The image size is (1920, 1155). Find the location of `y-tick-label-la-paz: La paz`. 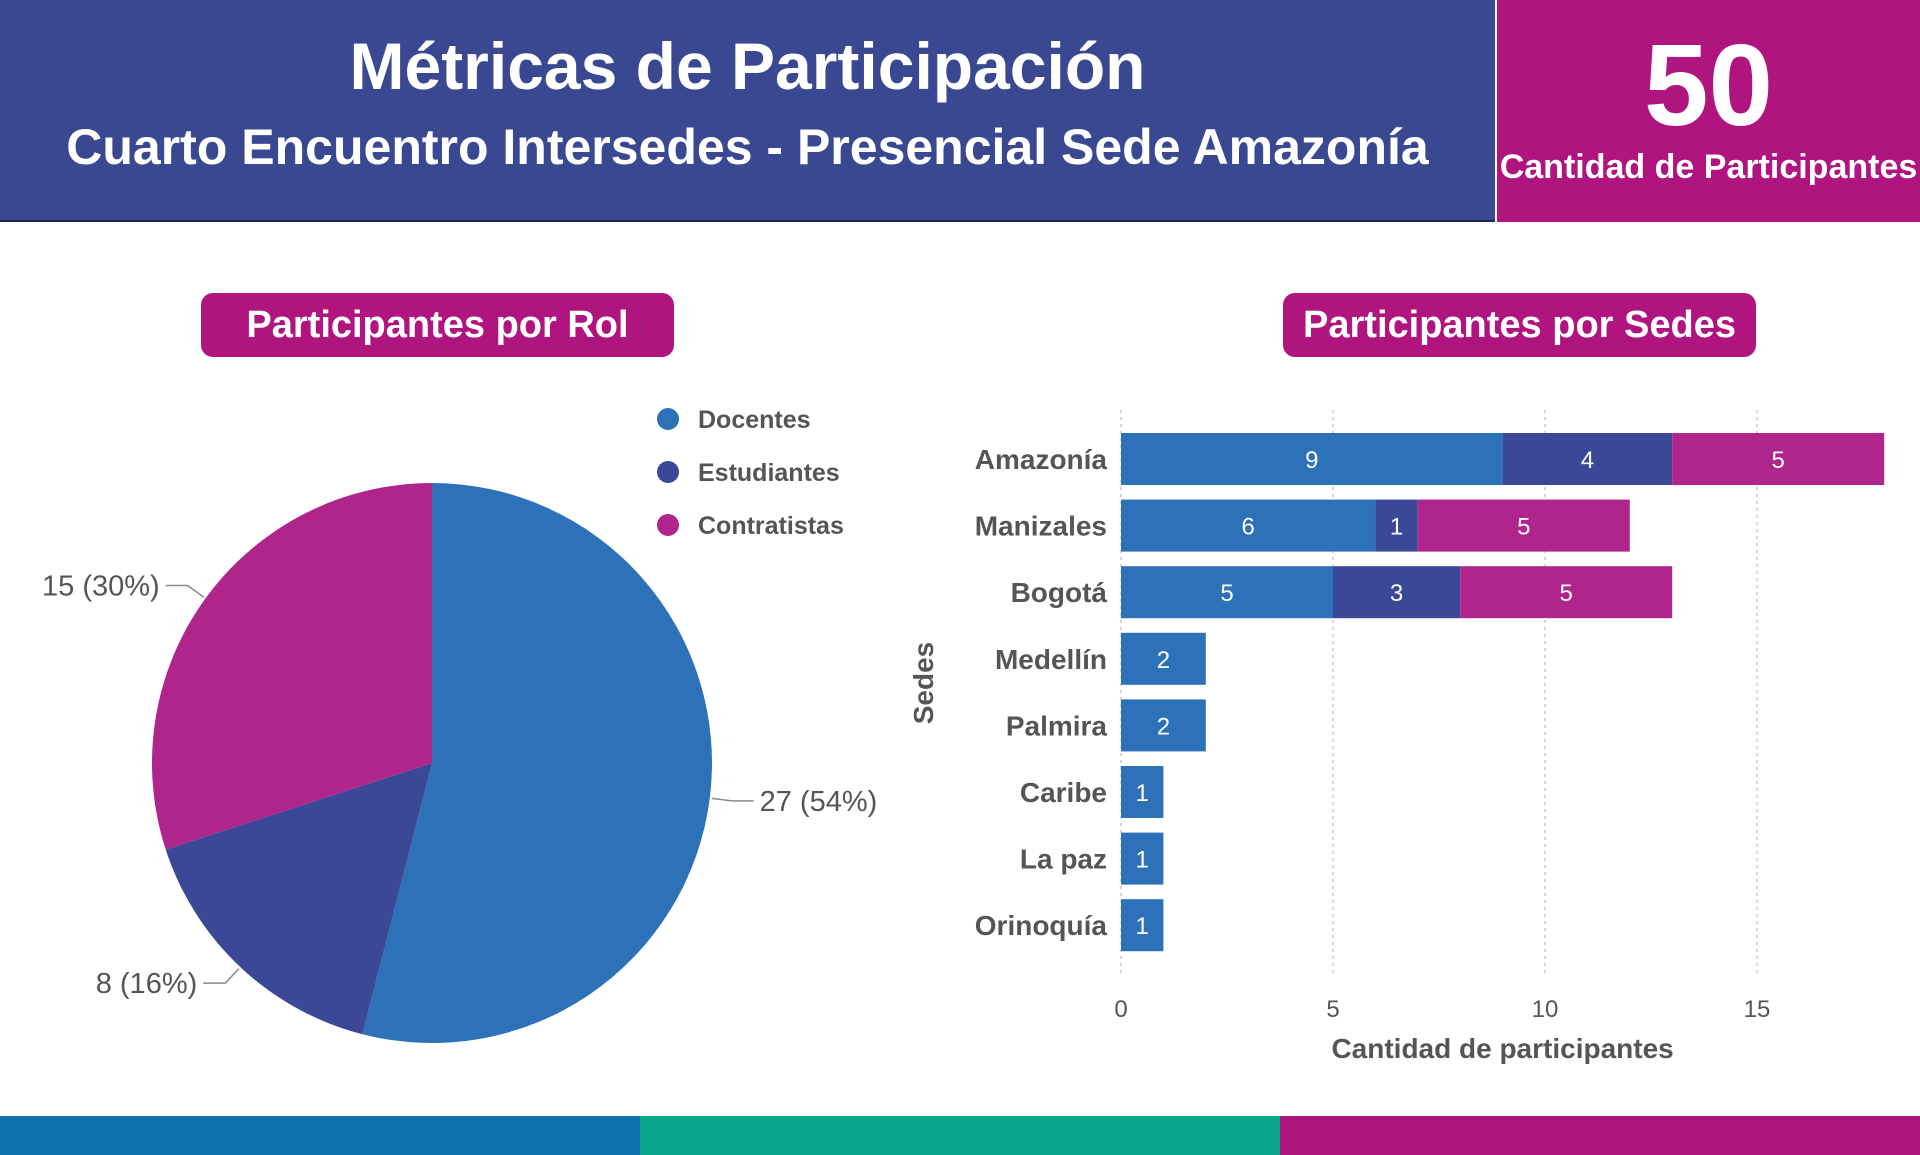

y-tick-label-la-paz: La paz is located at coordinates (1063, 859).